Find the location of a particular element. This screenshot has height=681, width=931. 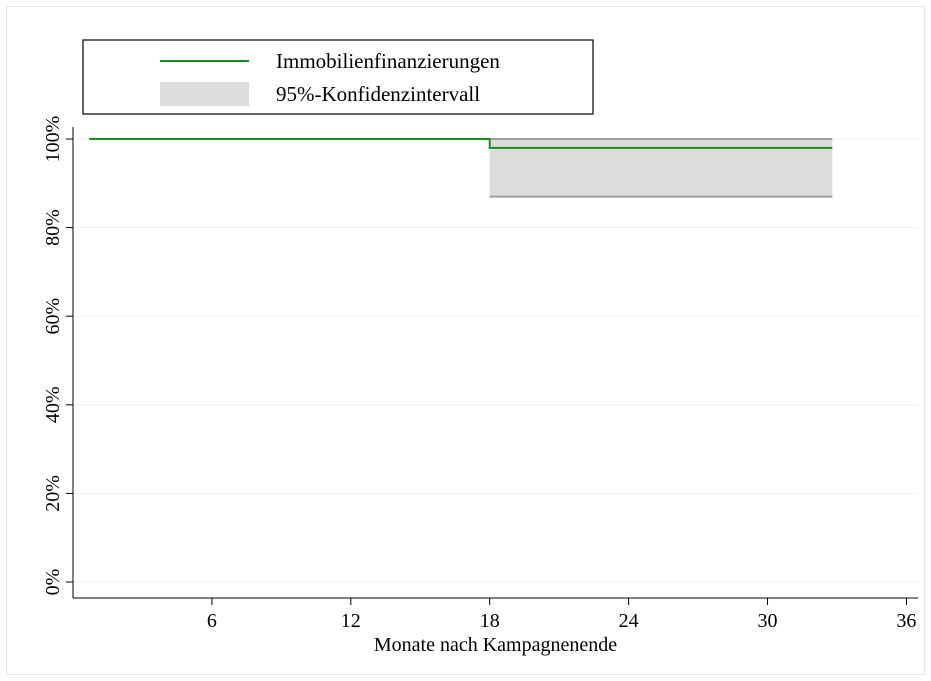

x-tick-label-12: 12 is located at coordinates (351, 621).